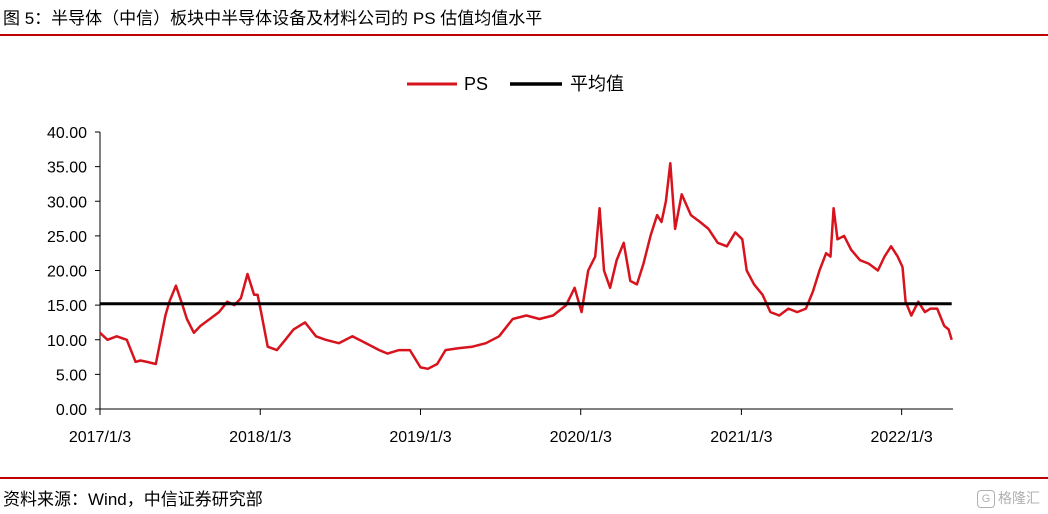 The height and width of the screenshot is (514, 1048). Describe the element at coordinates (260, 437) in the screenshot. I see `x-tick-label: 2018/1/3` at that location.